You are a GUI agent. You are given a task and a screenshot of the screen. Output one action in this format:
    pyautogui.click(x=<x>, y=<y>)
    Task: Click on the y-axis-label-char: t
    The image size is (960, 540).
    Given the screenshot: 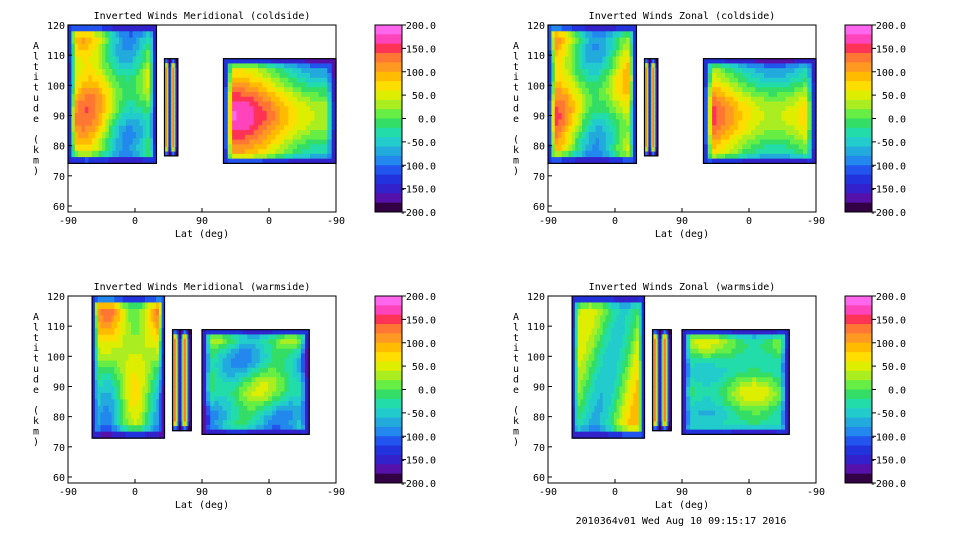 What is the action you would take?
    pyautogui.click(x=36, y=67)
    